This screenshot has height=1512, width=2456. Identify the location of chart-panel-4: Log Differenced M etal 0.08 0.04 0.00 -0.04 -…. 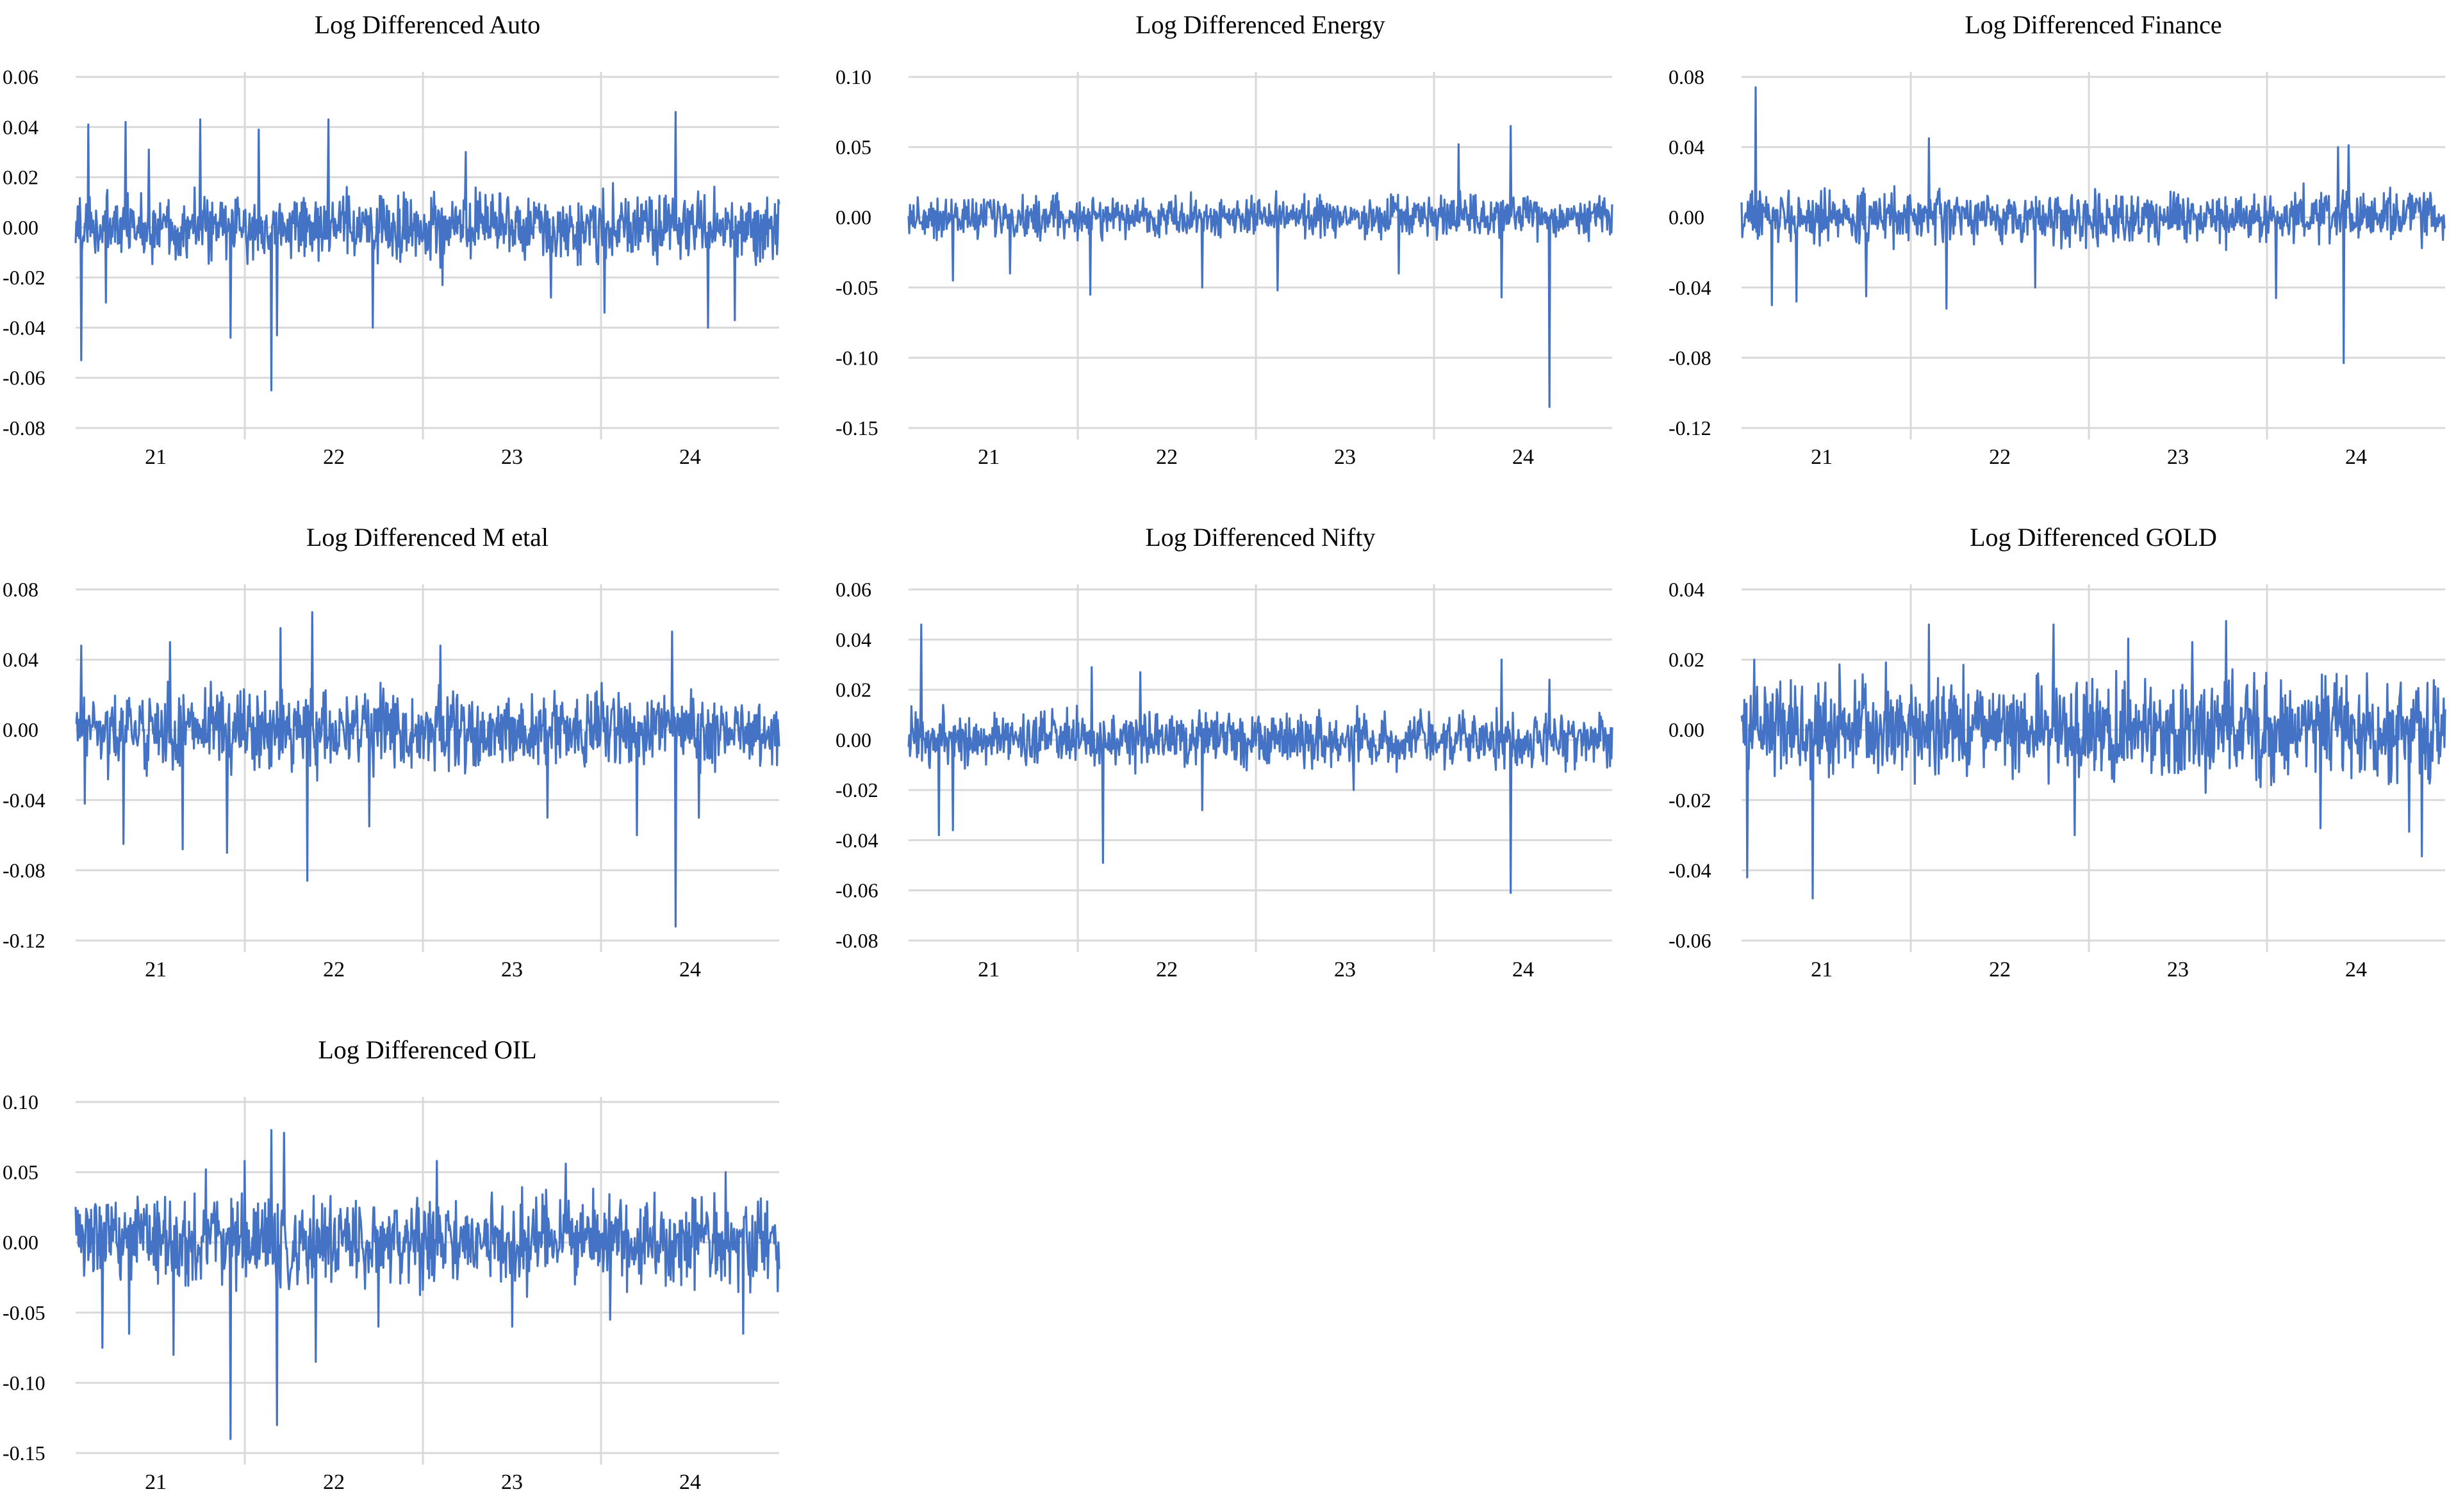
(403, 756).